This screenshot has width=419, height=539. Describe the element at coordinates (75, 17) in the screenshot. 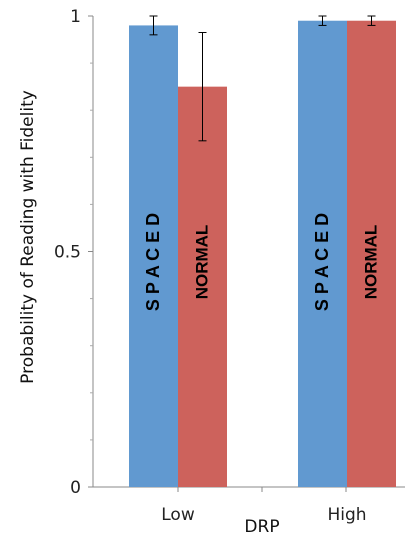

I see `y-tick-label: 1` at that location.